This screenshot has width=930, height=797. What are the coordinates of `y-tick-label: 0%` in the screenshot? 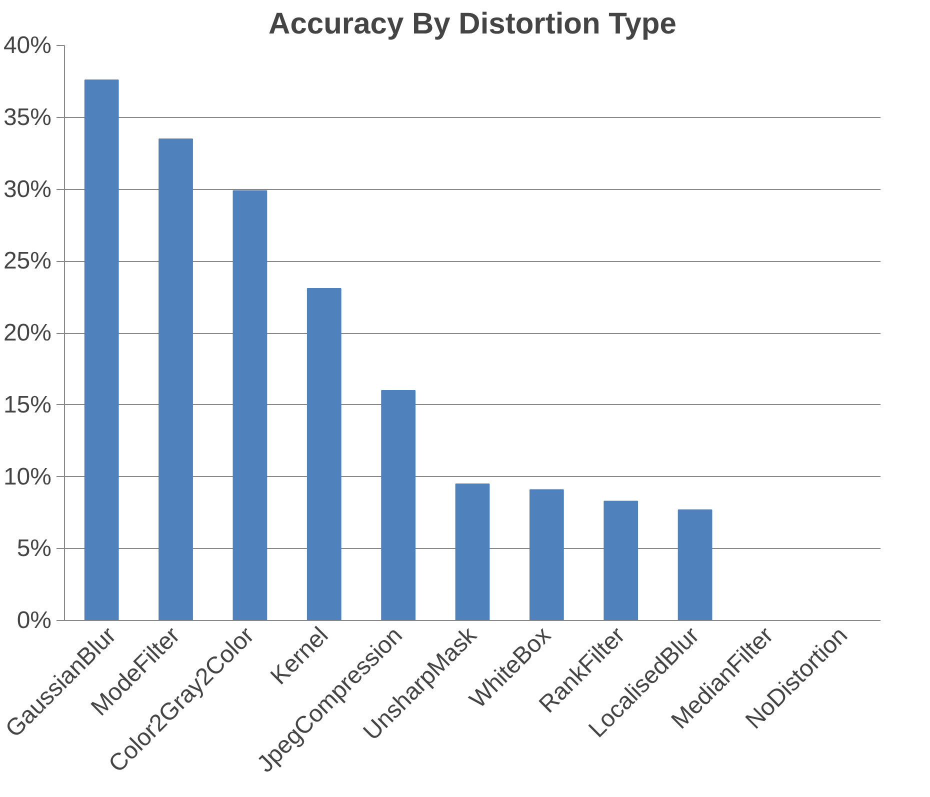 It's located at (34, 620).